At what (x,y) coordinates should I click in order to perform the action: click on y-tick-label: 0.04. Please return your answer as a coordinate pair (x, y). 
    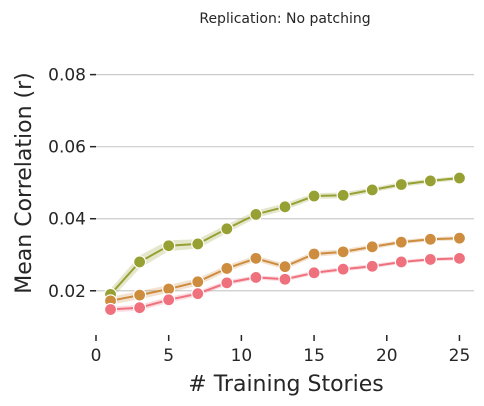
    Looking at the image, I should click on (67, 220).